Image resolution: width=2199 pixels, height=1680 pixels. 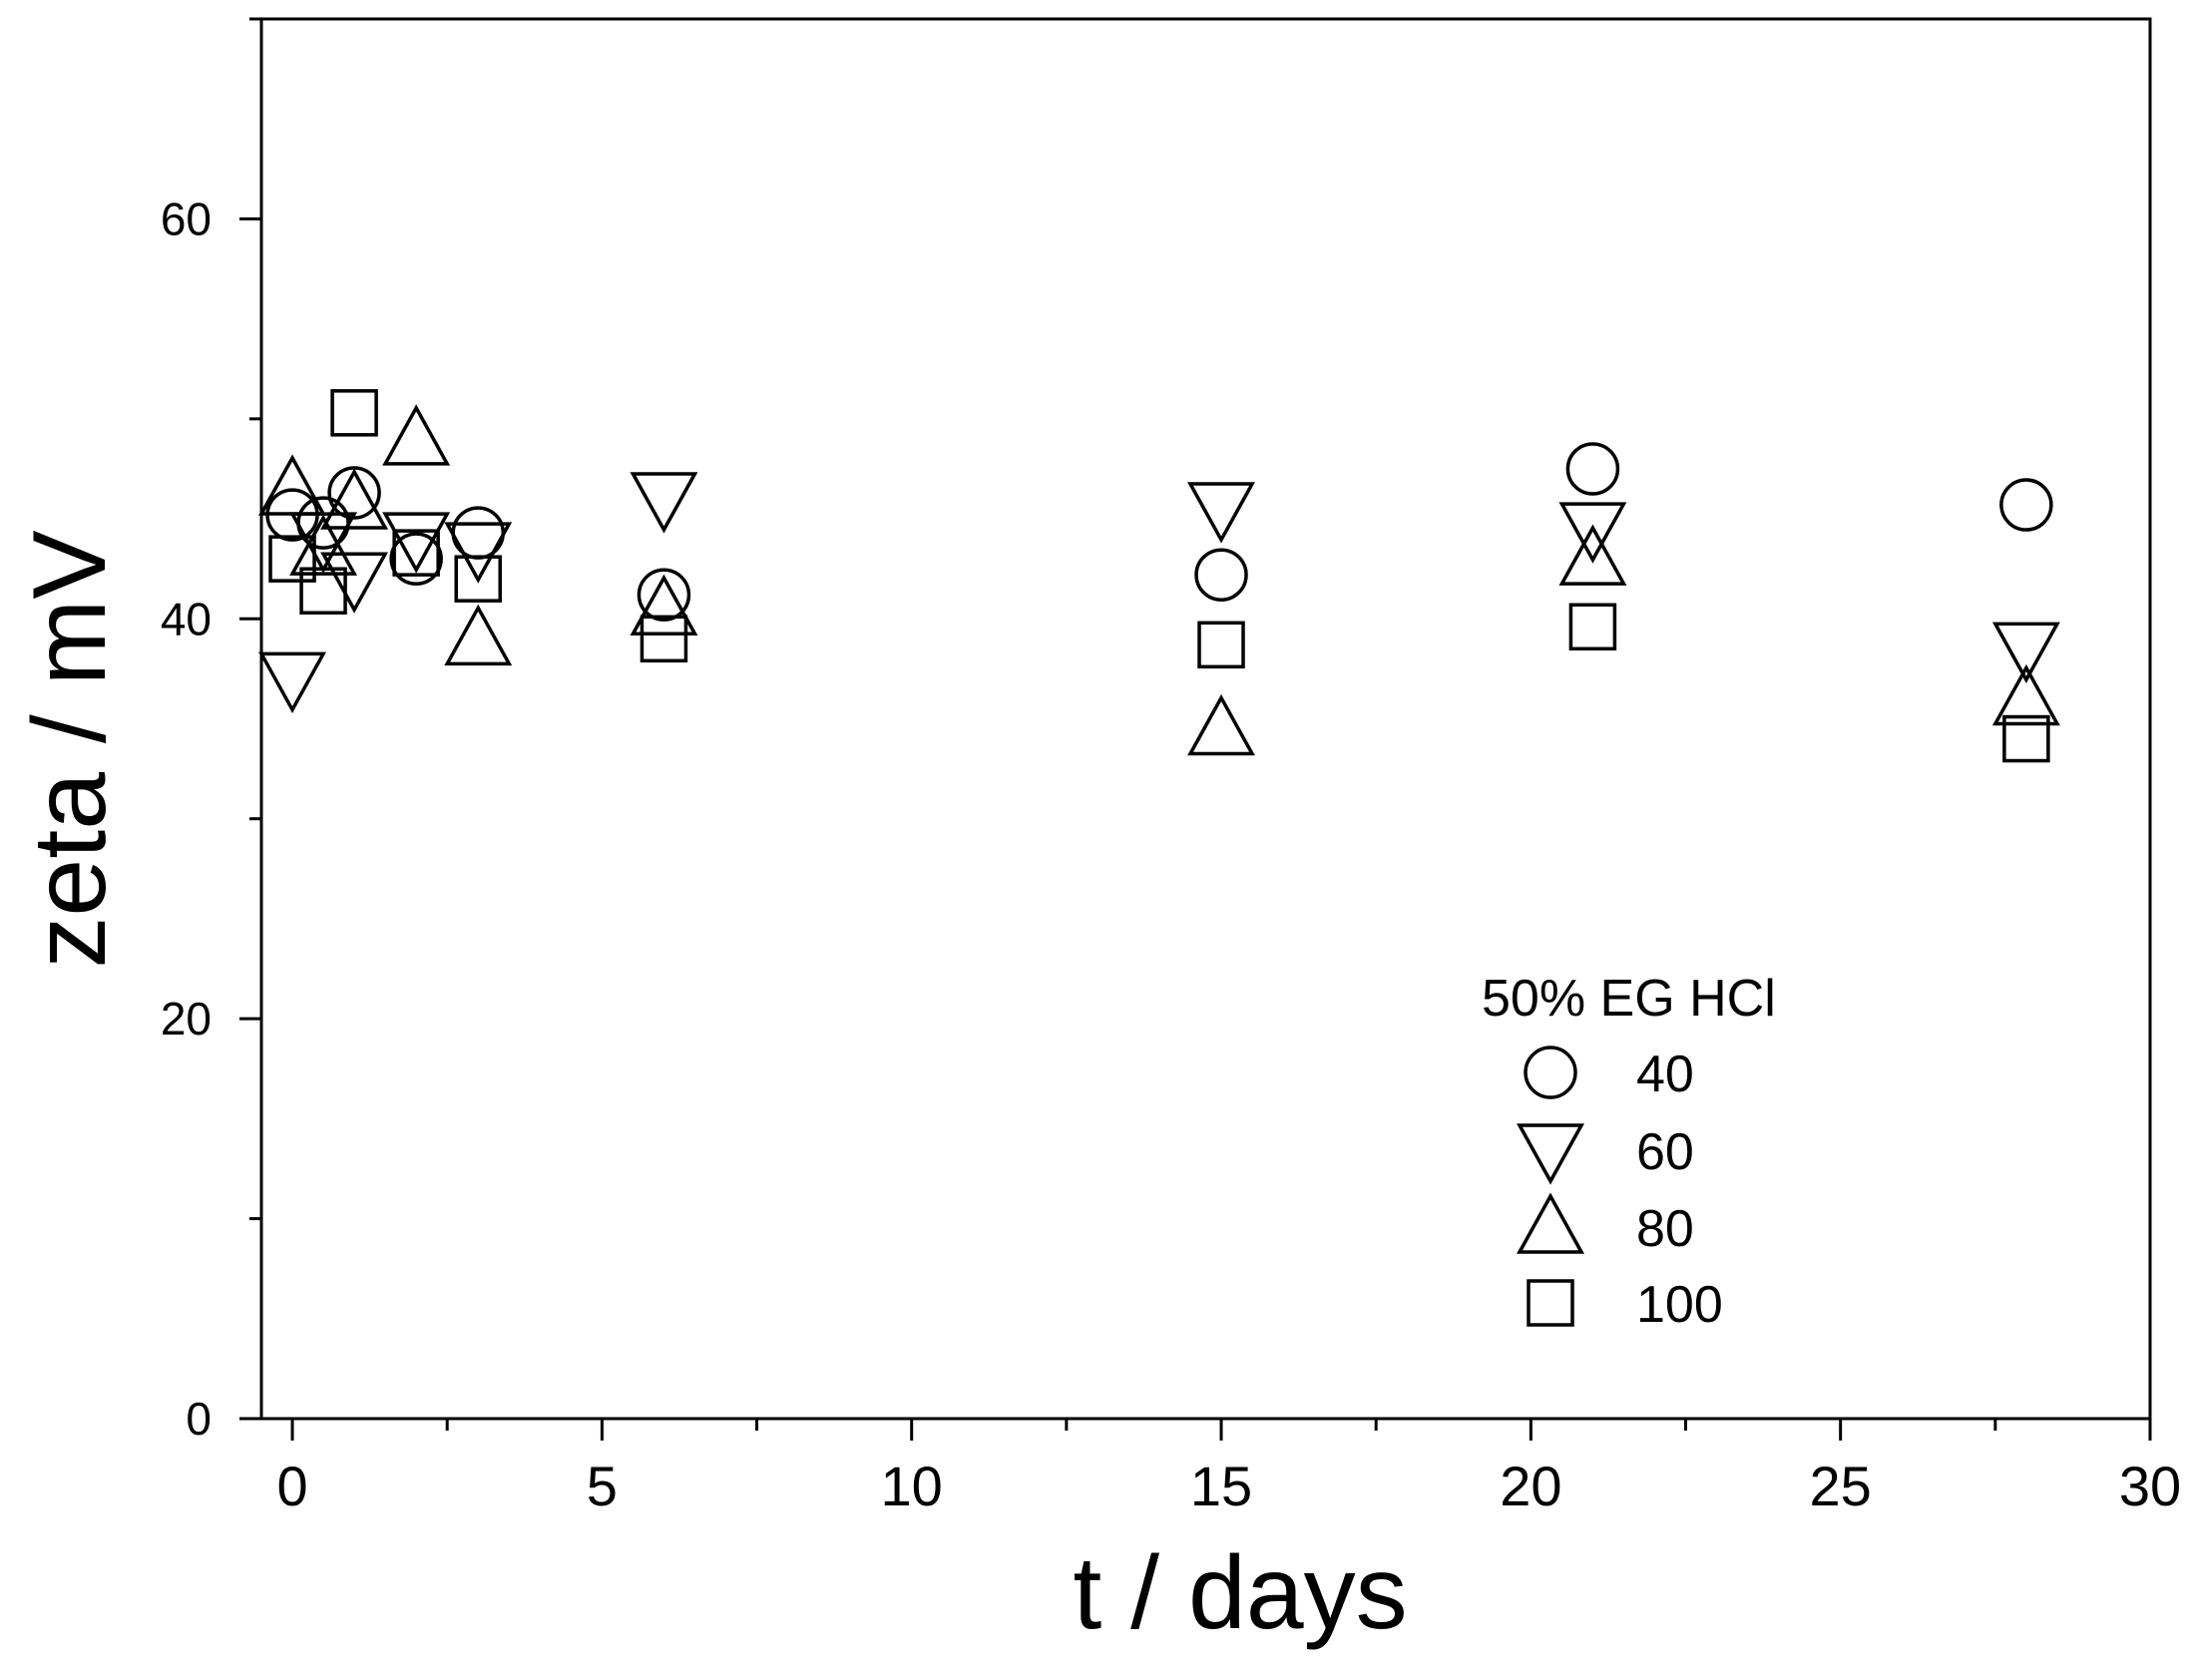 What do you see at coordinates (602, 1486) in the screenshot?
I see `x-tick-label: 5` at bounding box center [602, 1486].